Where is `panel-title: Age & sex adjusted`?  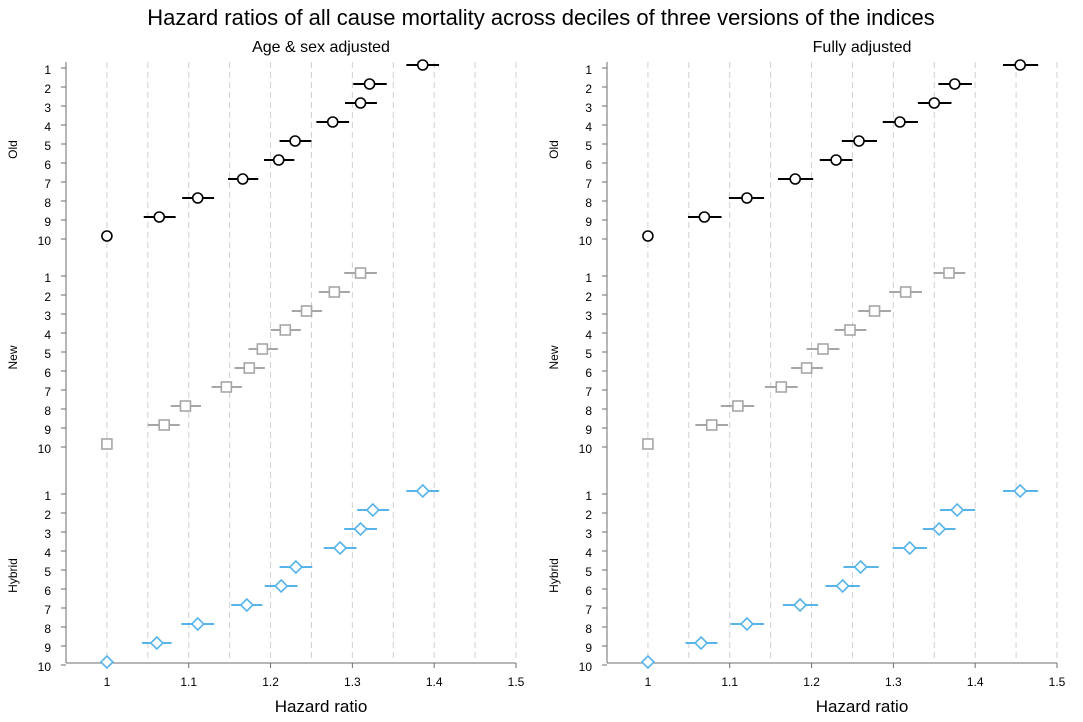
panel-title: Age & sex adjusted is located at coordinates (321, 47).